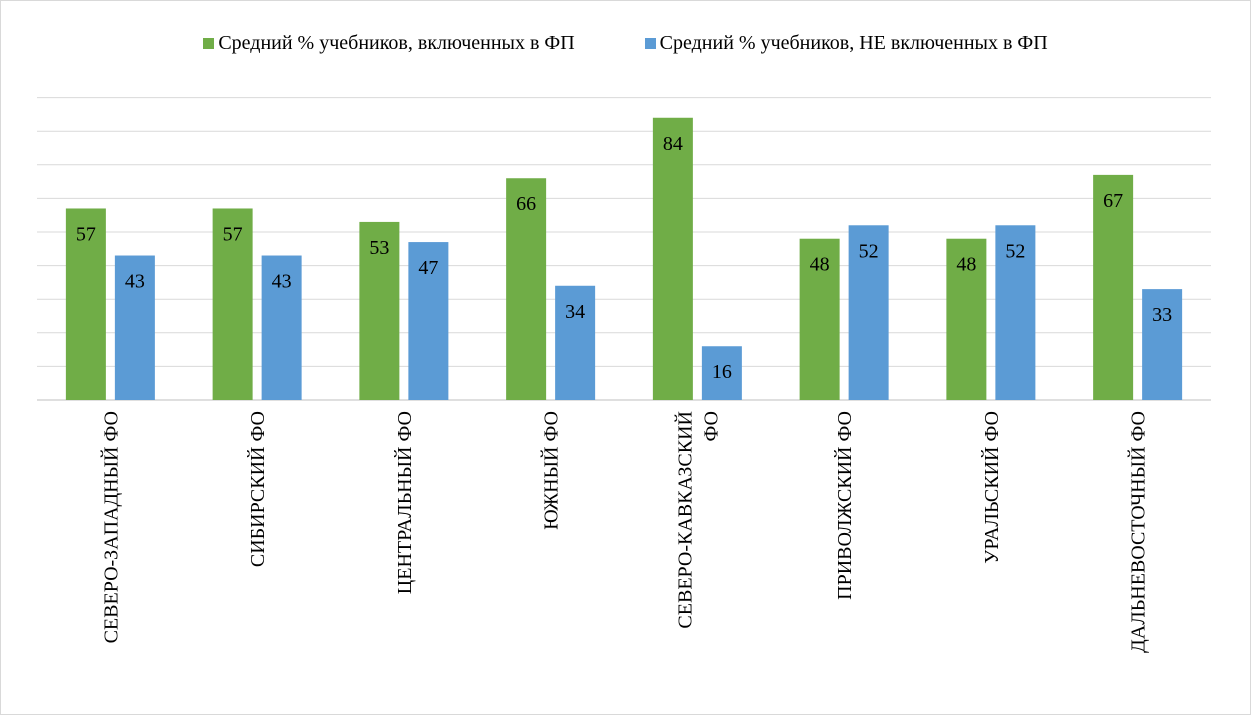 This screenshot has width=1251, height=715. I want to click on category-label: ПРИВОЛЖСКИЙ ФО, so click(844, 505).